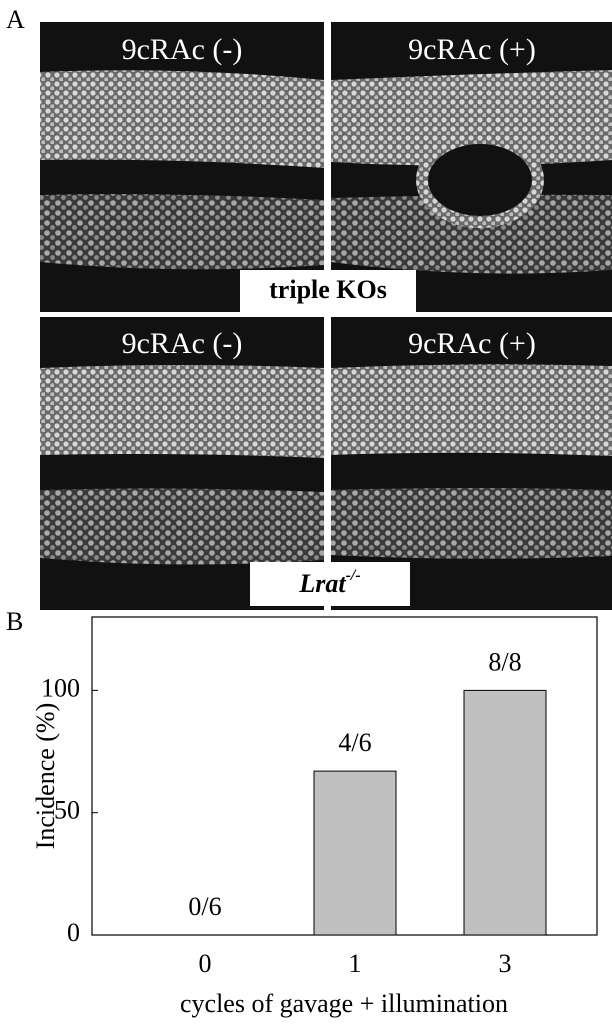 This screenshot has height=1030, width=612. Describe the element at coordinates (14, 621) in the screenshot. I see `panel-label: B` at that location.